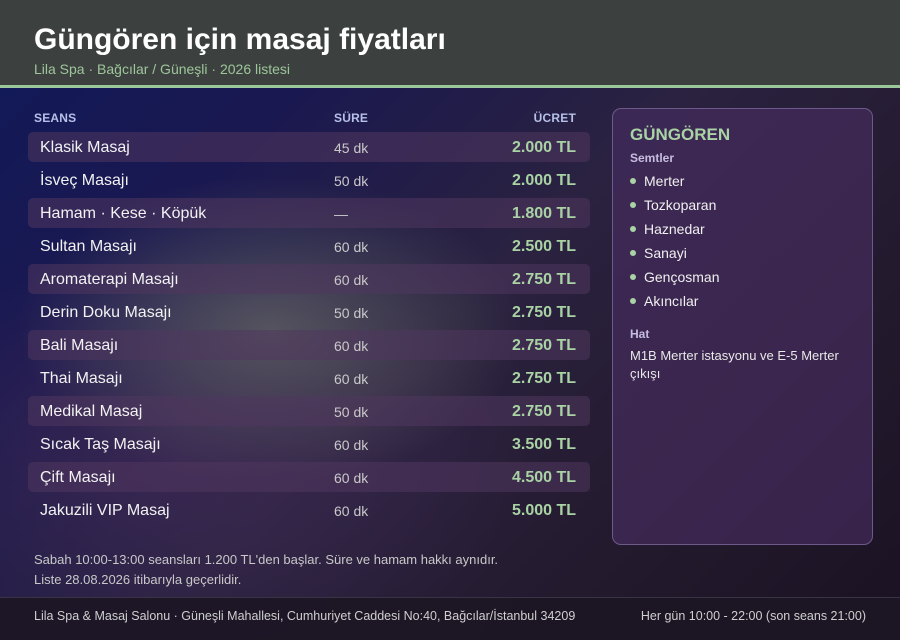 The image size is (900, 640). I want to click on service-name: Aromaterapi Masajı, so click(109, 279).